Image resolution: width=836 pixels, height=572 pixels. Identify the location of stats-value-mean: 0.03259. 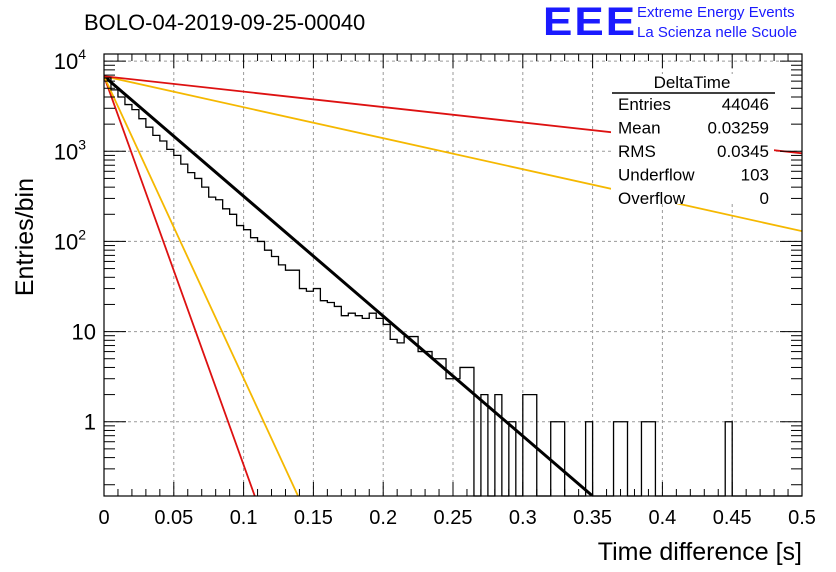
(738, 128).